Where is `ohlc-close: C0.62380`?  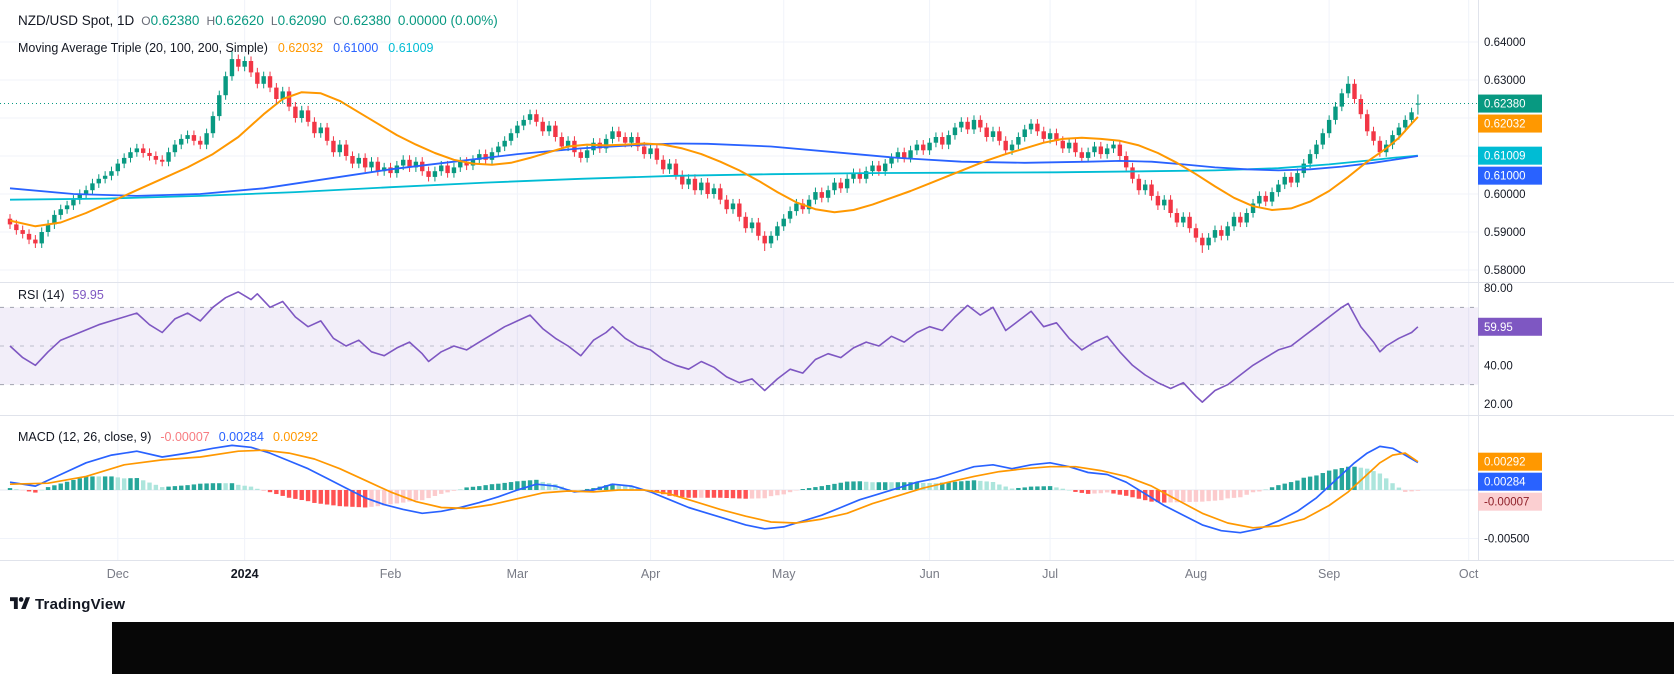
ohlc-close: C0.62380 is located at coordinates (362, 20).